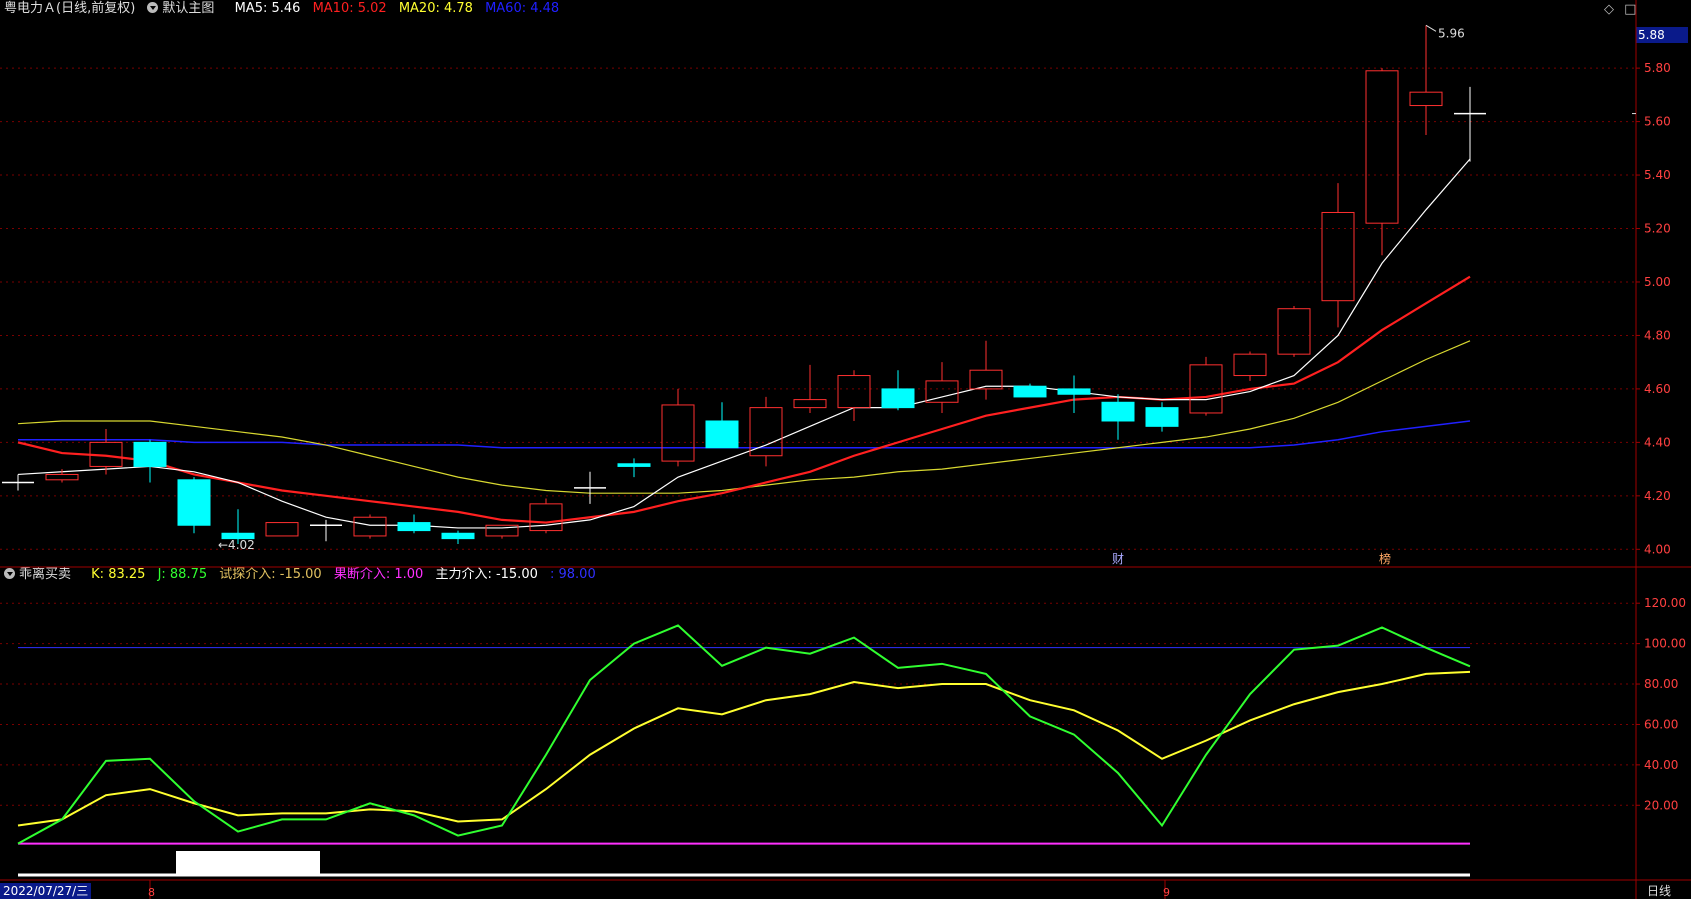 This screenshot has height=899, width=1691. Describe the element at coordinates (744, 434) in the screenshot. I see `ma60-line` at that location.